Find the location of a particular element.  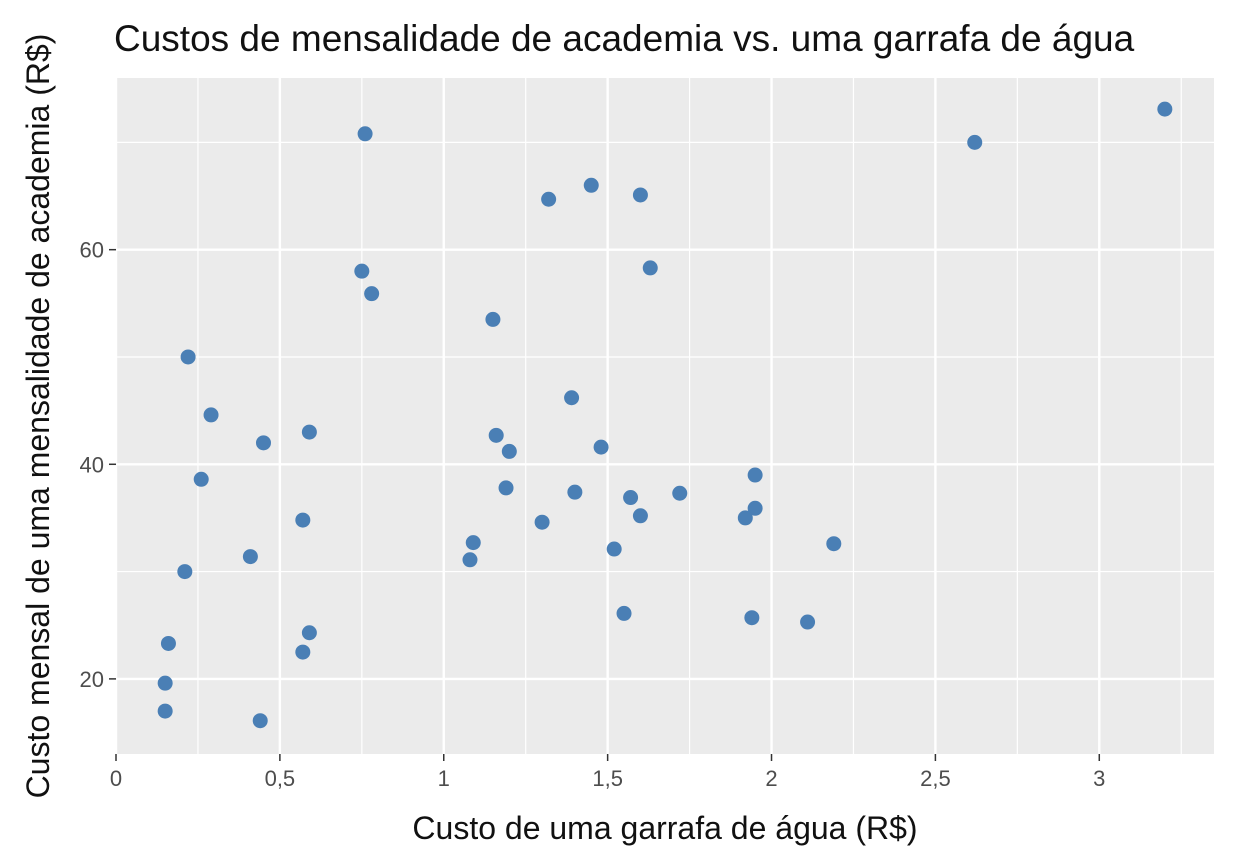

x-axis-title: Custo de uma garrafa de água (R$) is located at coordinates (664, 828).